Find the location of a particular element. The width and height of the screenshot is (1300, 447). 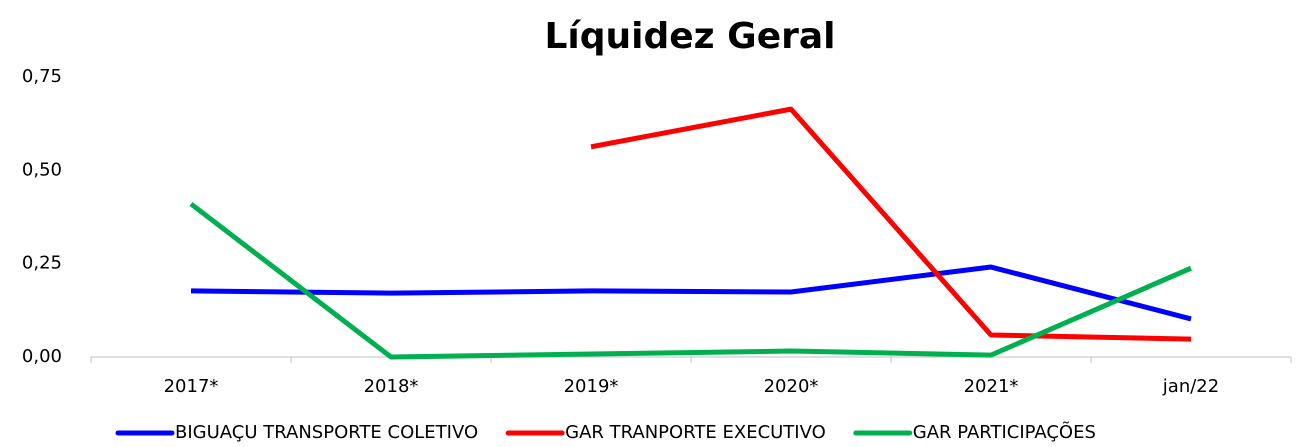

y-tick-label: 0,00 is located at coordinates (42, 356).